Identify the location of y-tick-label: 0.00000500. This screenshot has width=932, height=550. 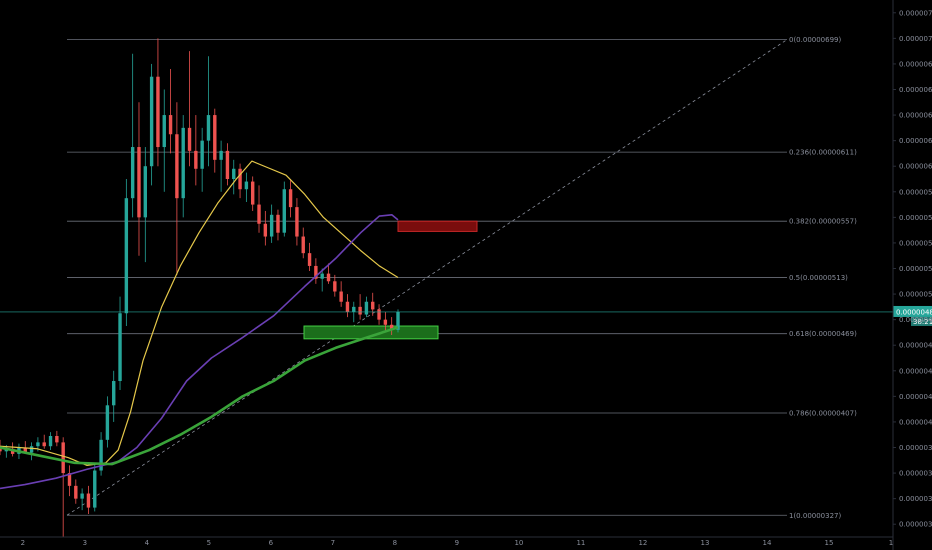
(915, 295).